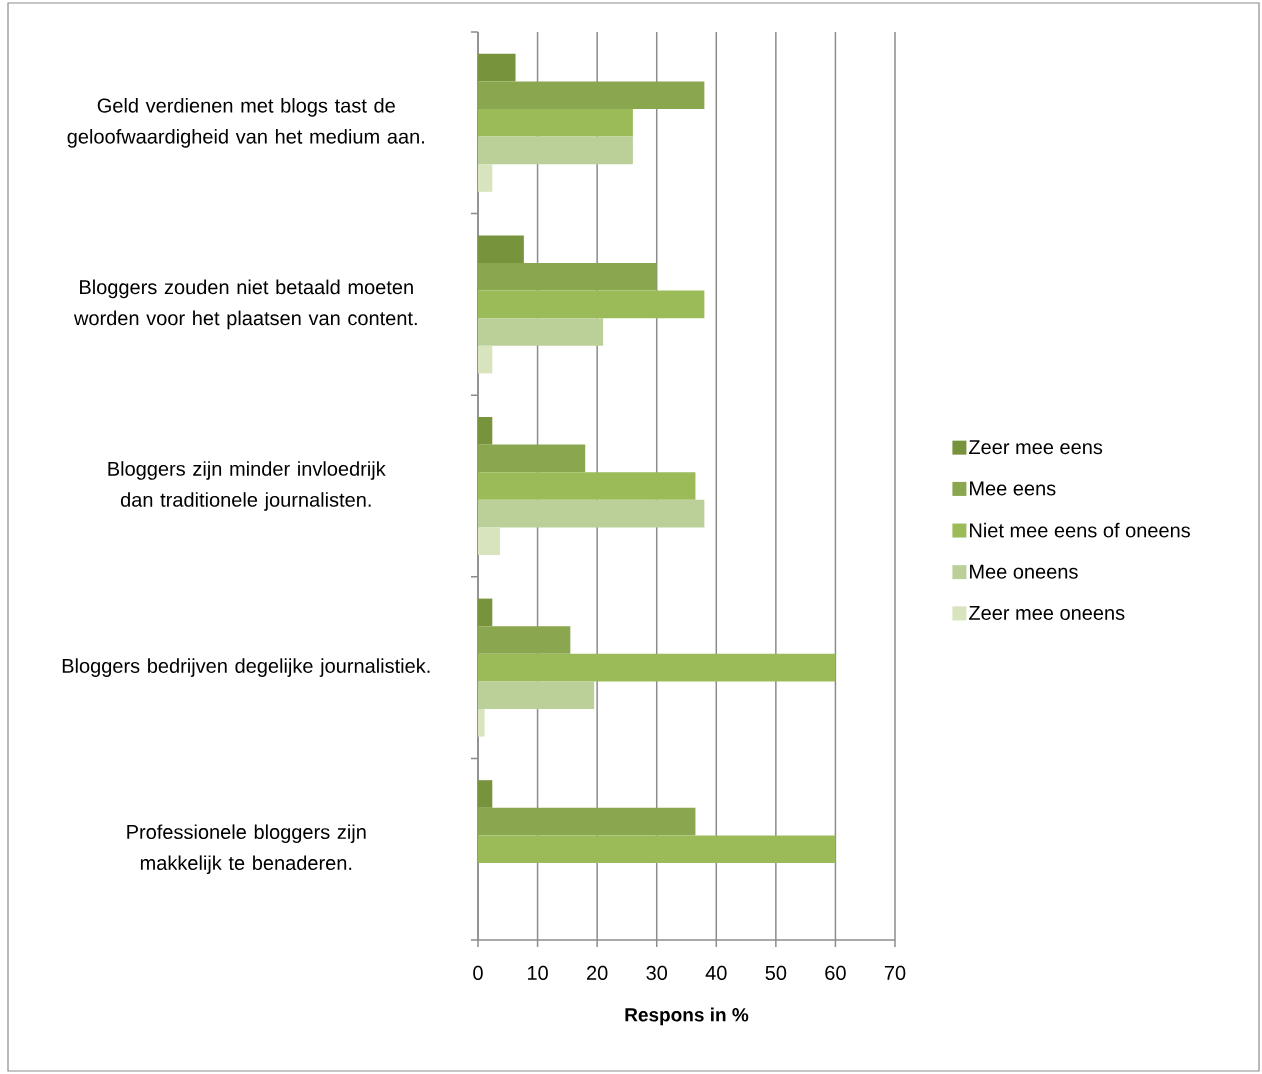  I want to click on y-tick-label: Bloggers bedrijven degelijke journalistiek., so click(246, 667).